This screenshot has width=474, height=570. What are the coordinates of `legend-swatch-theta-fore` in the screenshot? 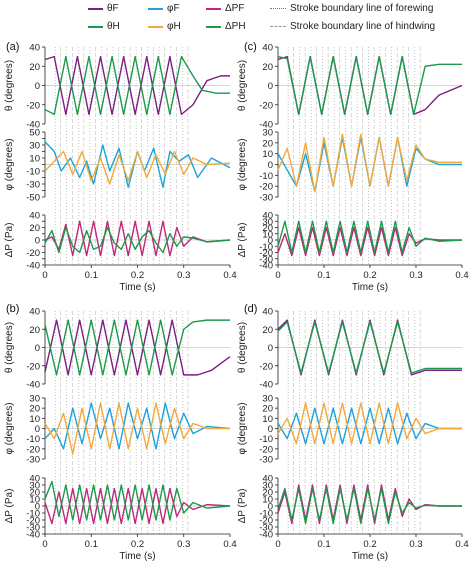 It's located at (95, 8).